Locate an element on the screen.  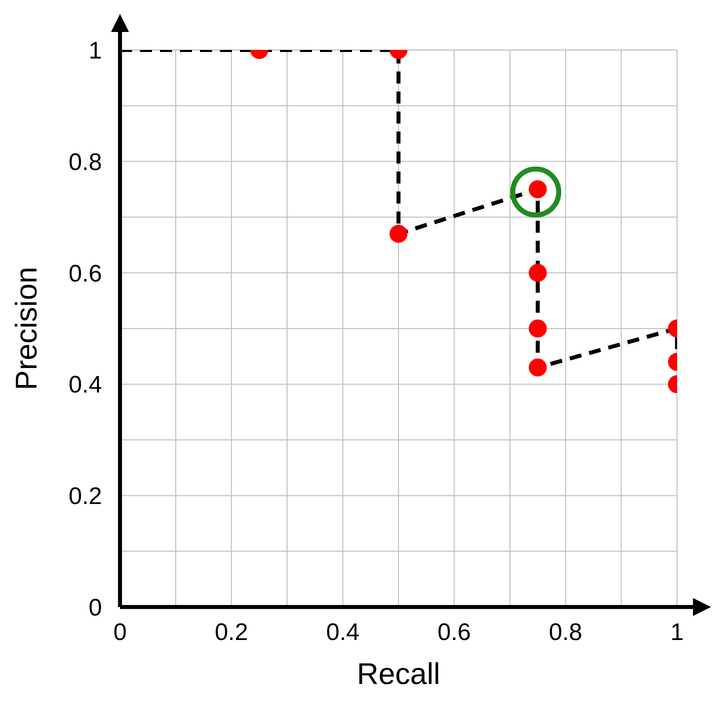
y-tick-label: 0.6 is located at coordinates (85, 274).